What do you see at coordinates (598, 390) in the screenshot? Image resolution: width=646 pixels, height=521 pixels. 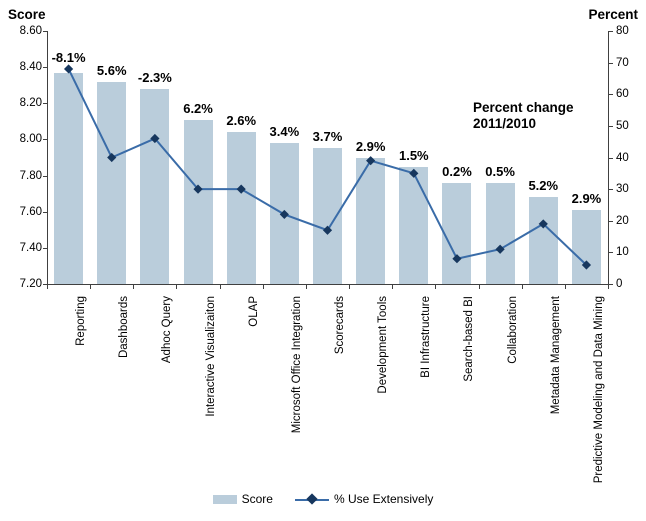 I see `category-label: Predictive Modeling and Data Mining` at bounding box center [598, 390].